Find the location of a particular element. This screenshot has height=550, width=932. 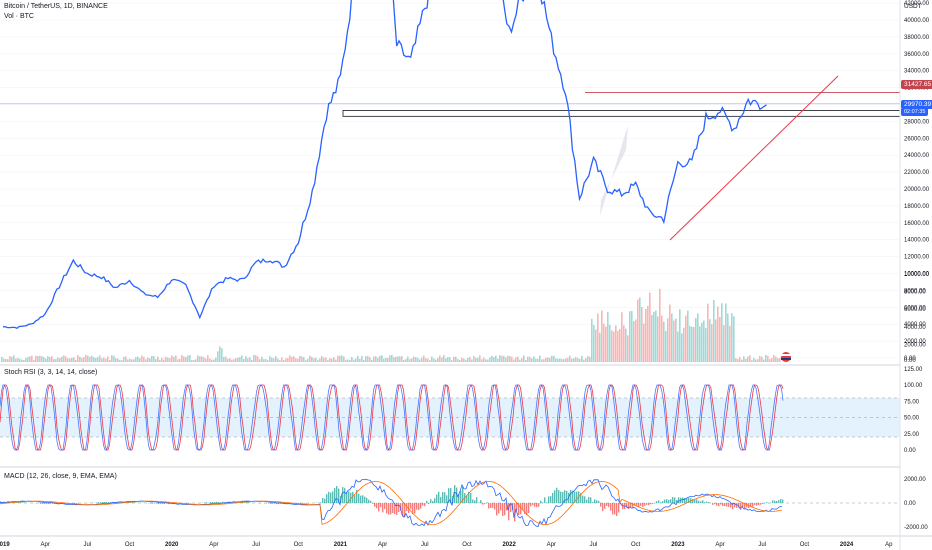

macd-signal-line is located at coordinates (391, 503).